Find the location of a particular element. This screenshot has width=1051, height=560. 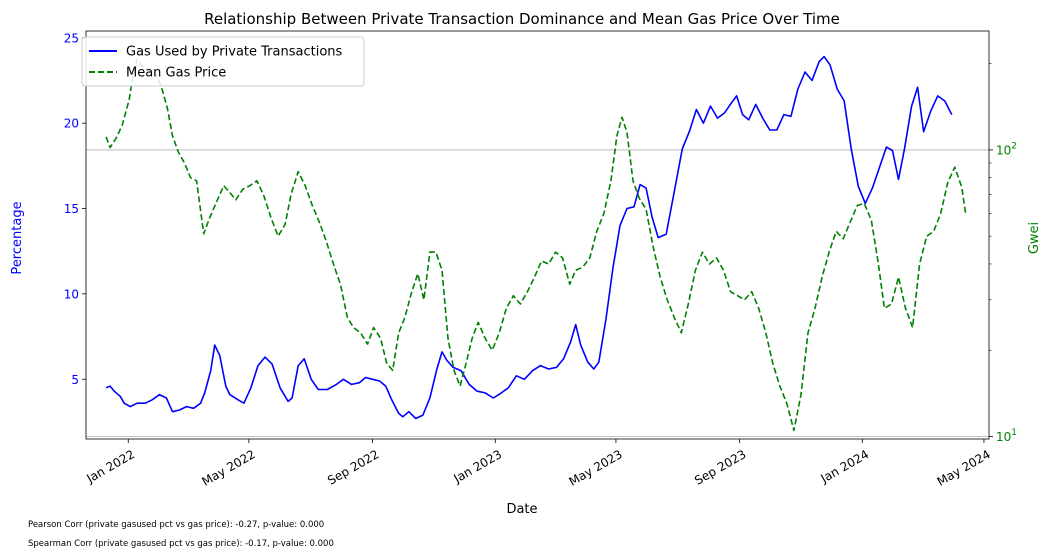

y-axis-left: 5 10 15 20 25 is located at coordinates (75, 209).